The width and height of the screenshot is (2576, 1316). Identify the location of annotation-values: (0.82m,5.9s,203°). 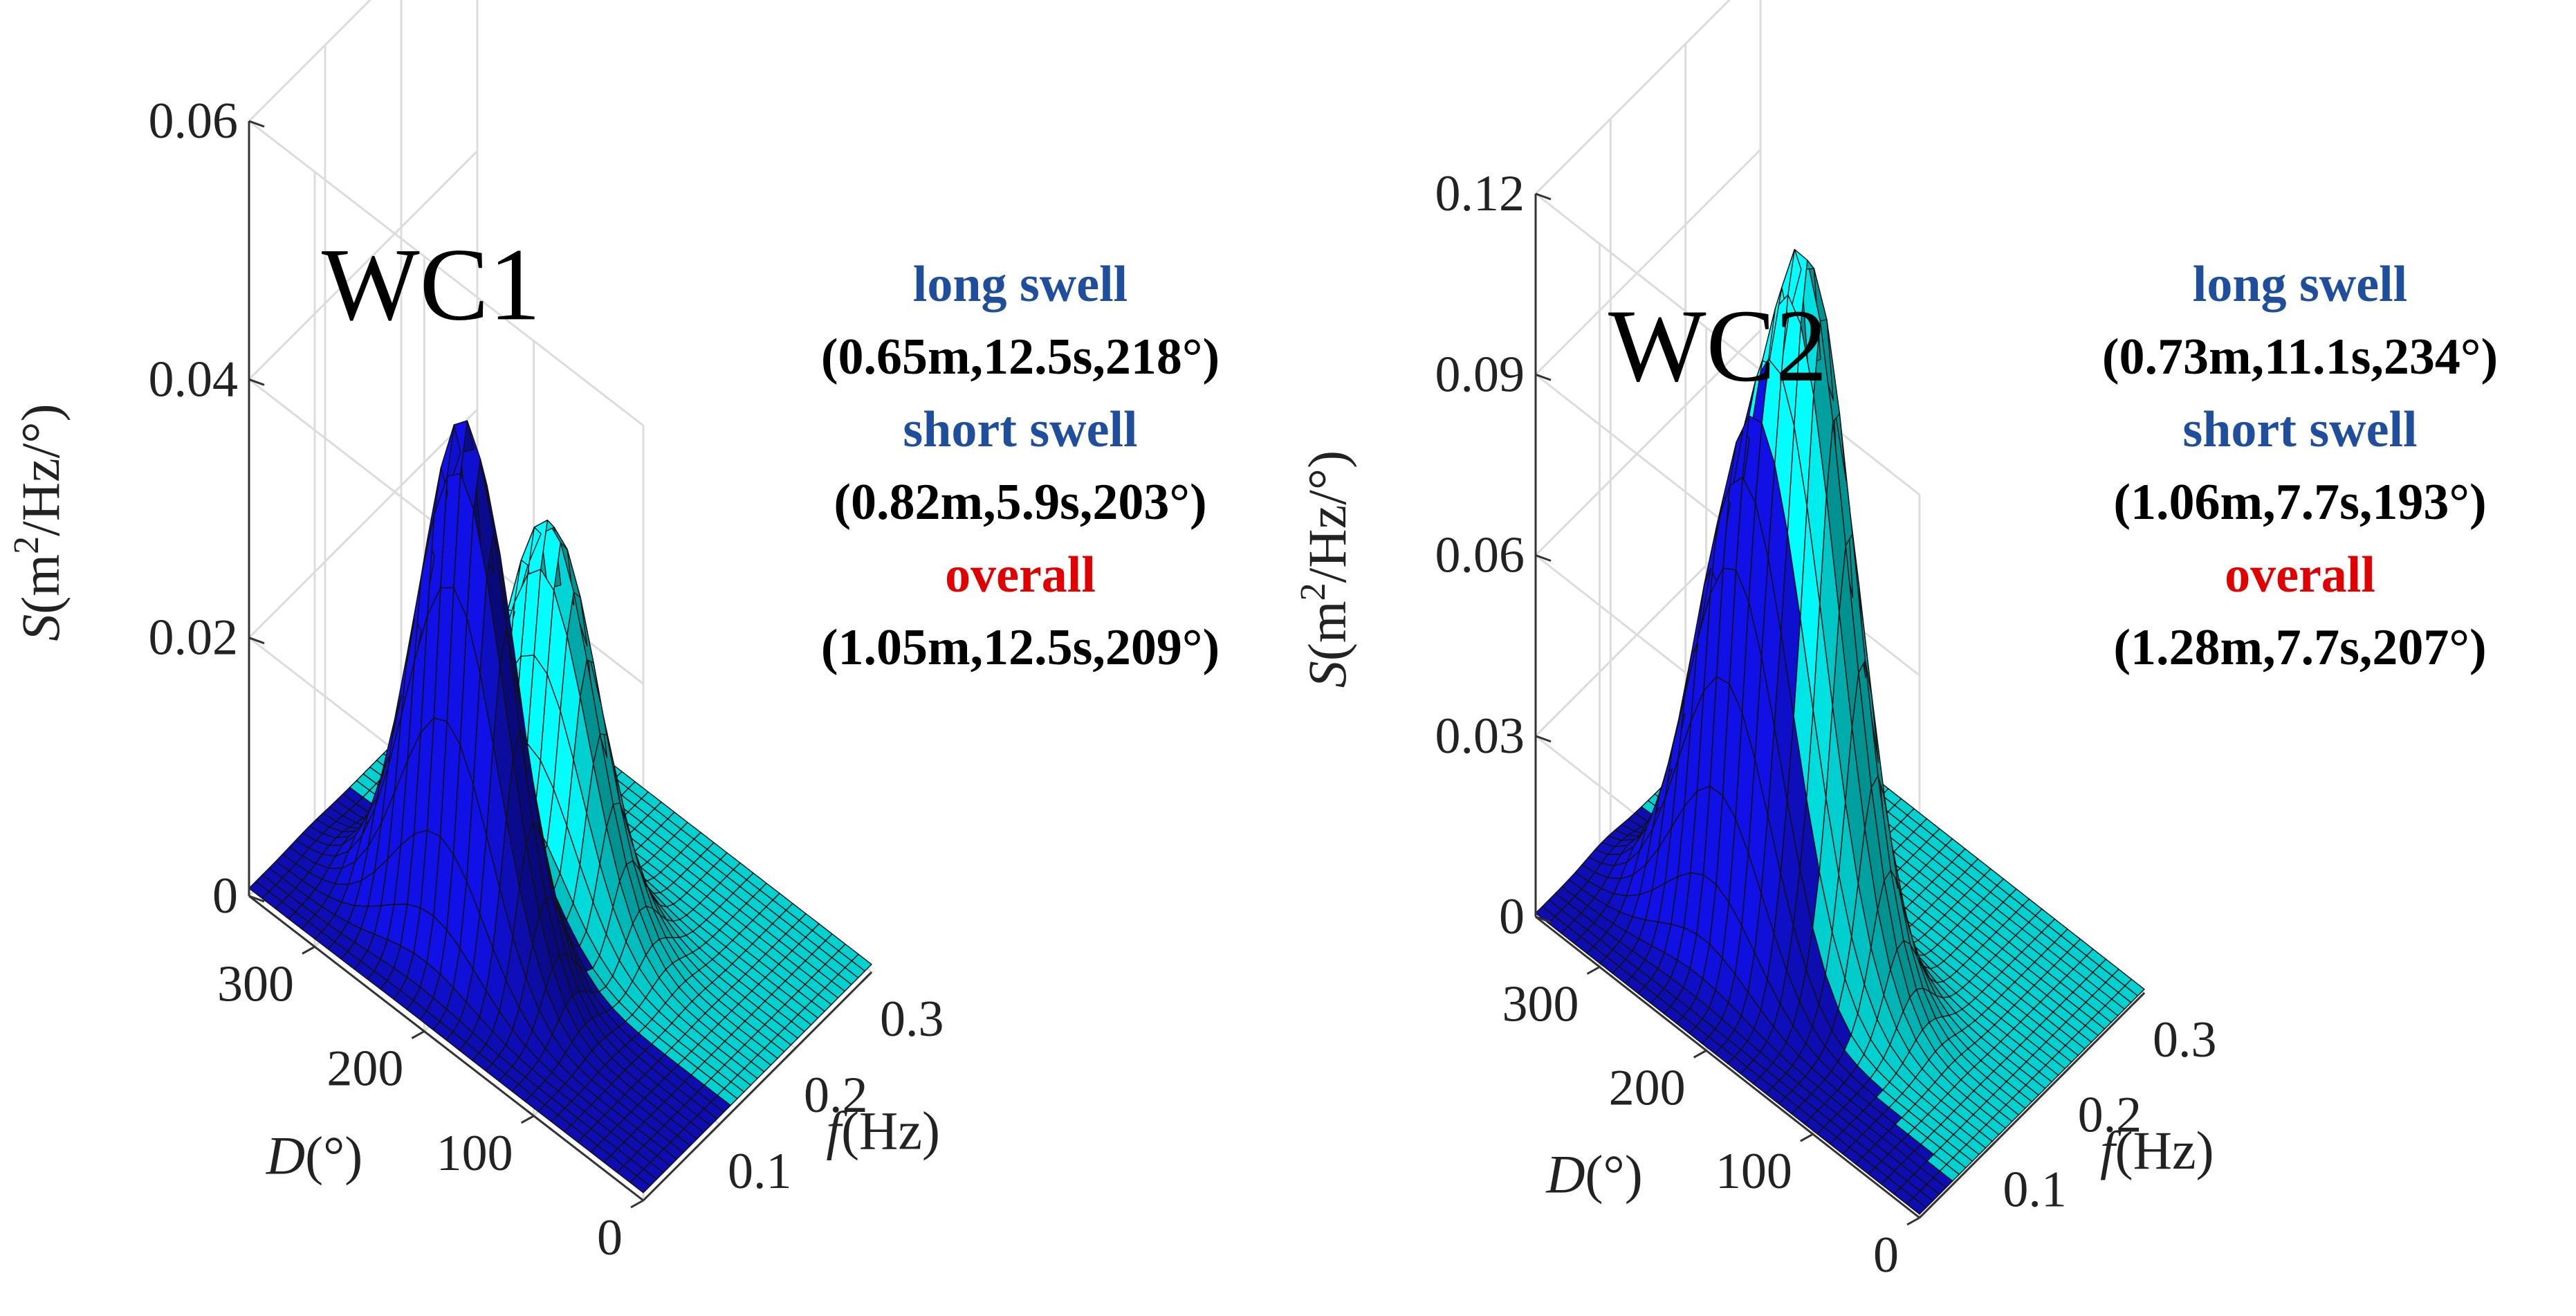
(1020, 503).